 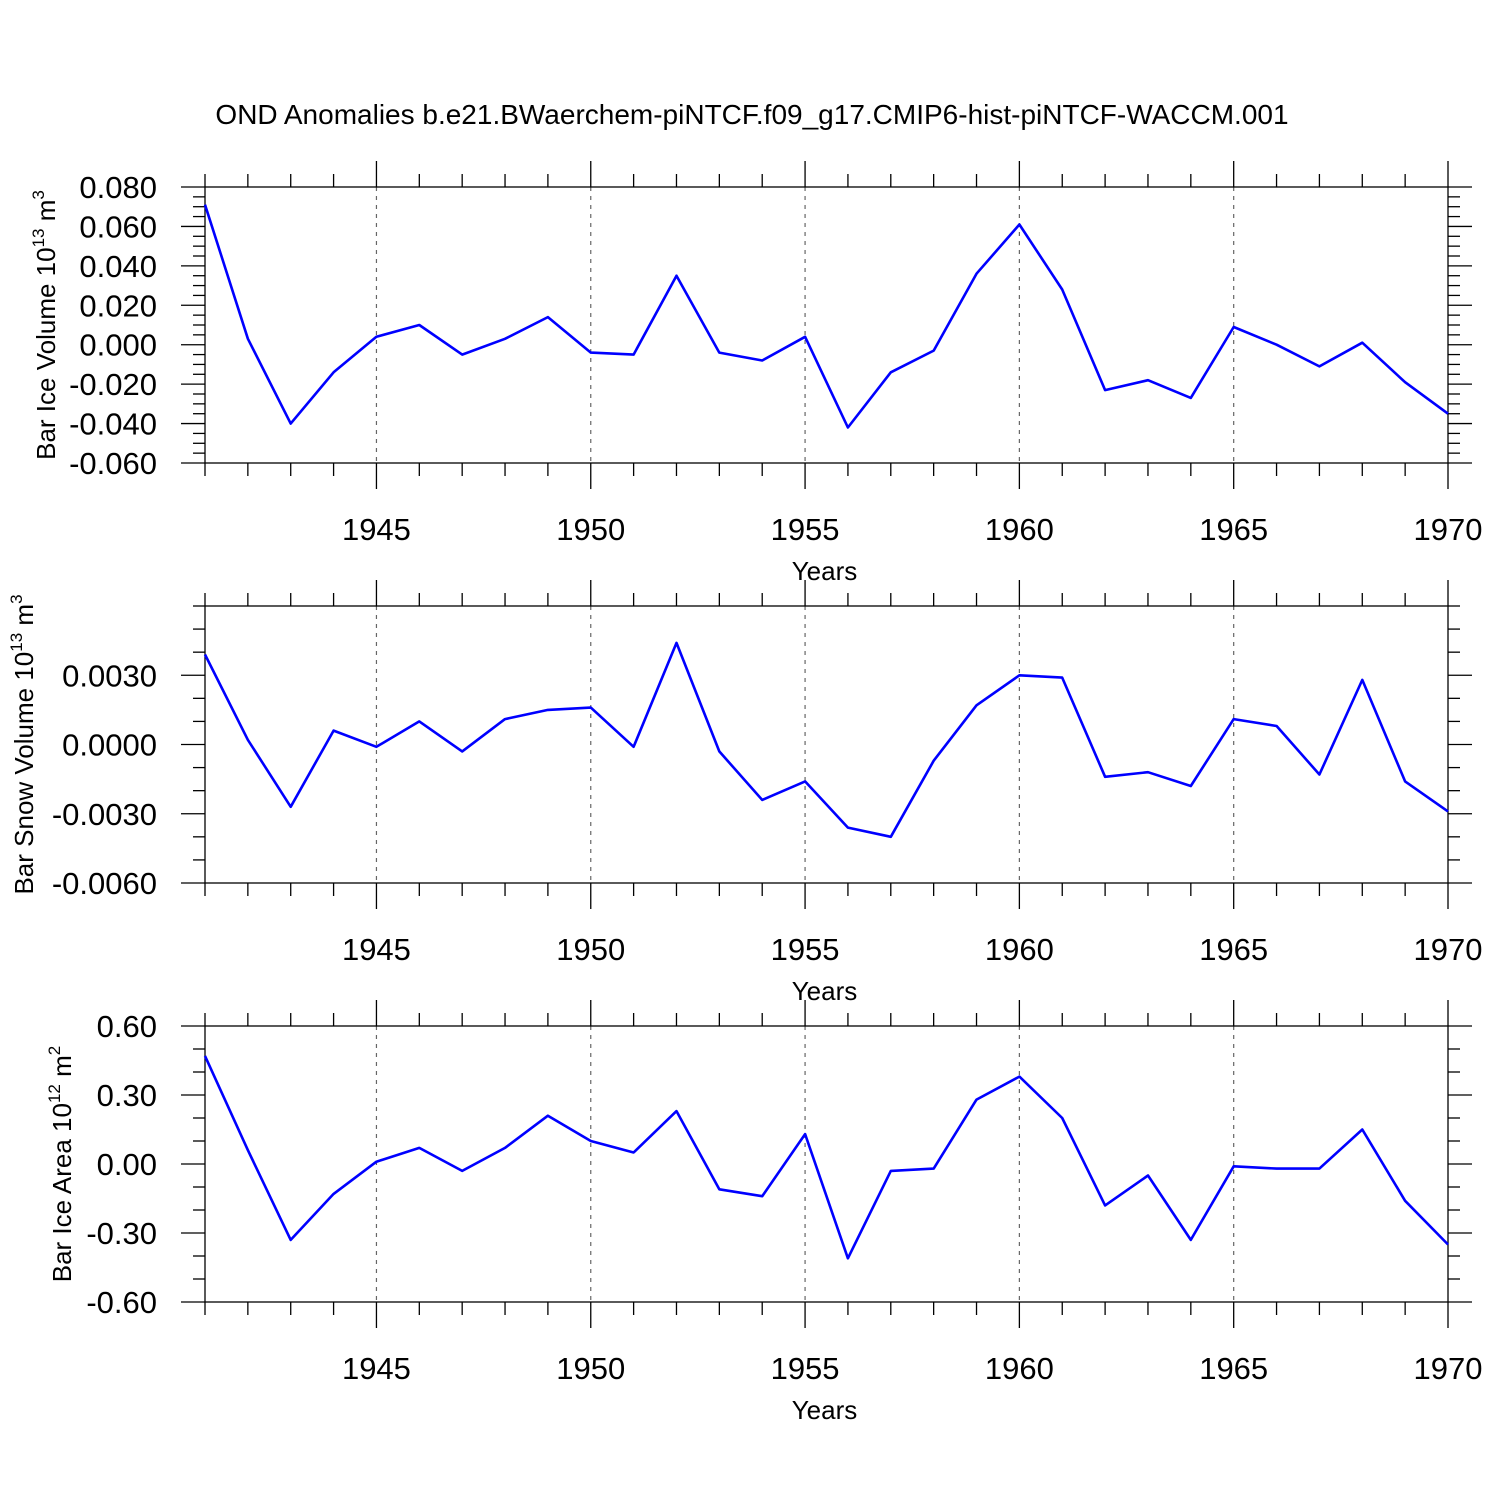 What do you see at coordinates (118, 187) in the screenshot?
I see `y-tick-label: 0.080` at bounding box center [118, 187].